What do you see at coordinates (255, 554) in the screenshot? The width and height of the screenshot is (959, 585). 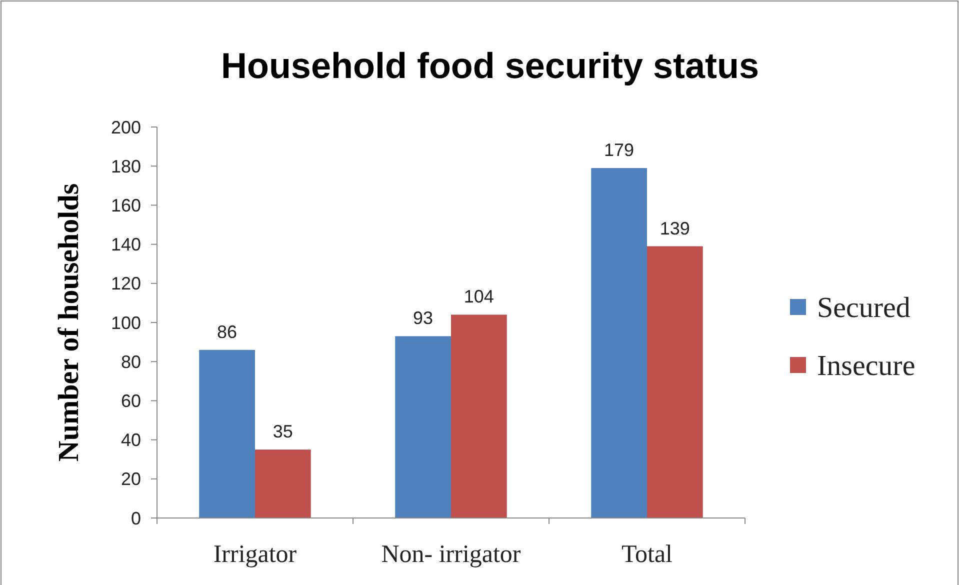 I see `x-tick-label: Irrigator` at bounding box center [255, 554].